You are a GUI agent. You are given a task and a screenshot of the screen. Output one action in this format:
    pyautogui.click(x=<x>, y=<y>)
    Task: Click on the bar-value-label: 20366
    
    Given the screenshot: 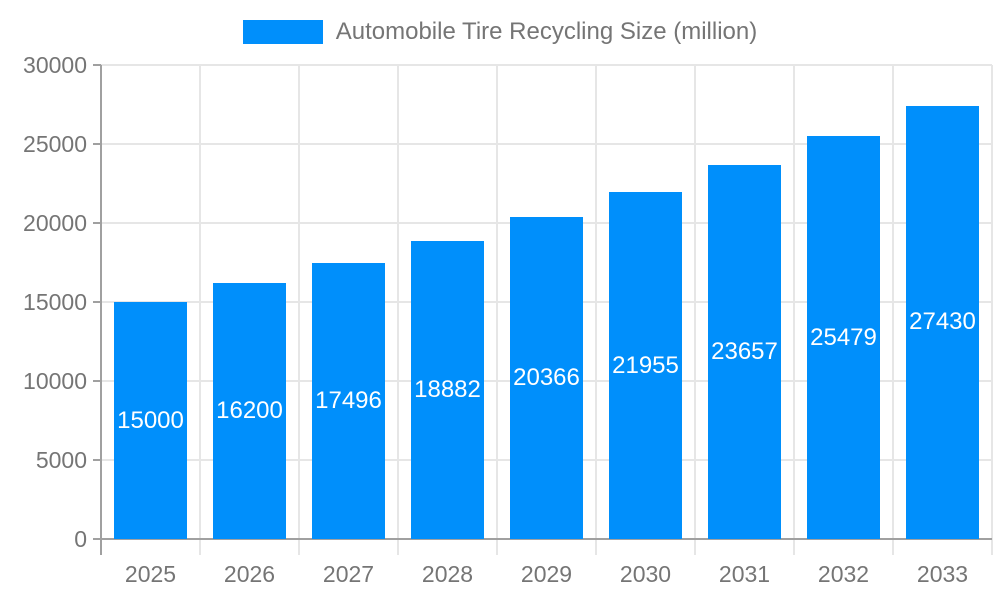 What is the action you would take?
    pyautogui.click(x=546, y=378)
    